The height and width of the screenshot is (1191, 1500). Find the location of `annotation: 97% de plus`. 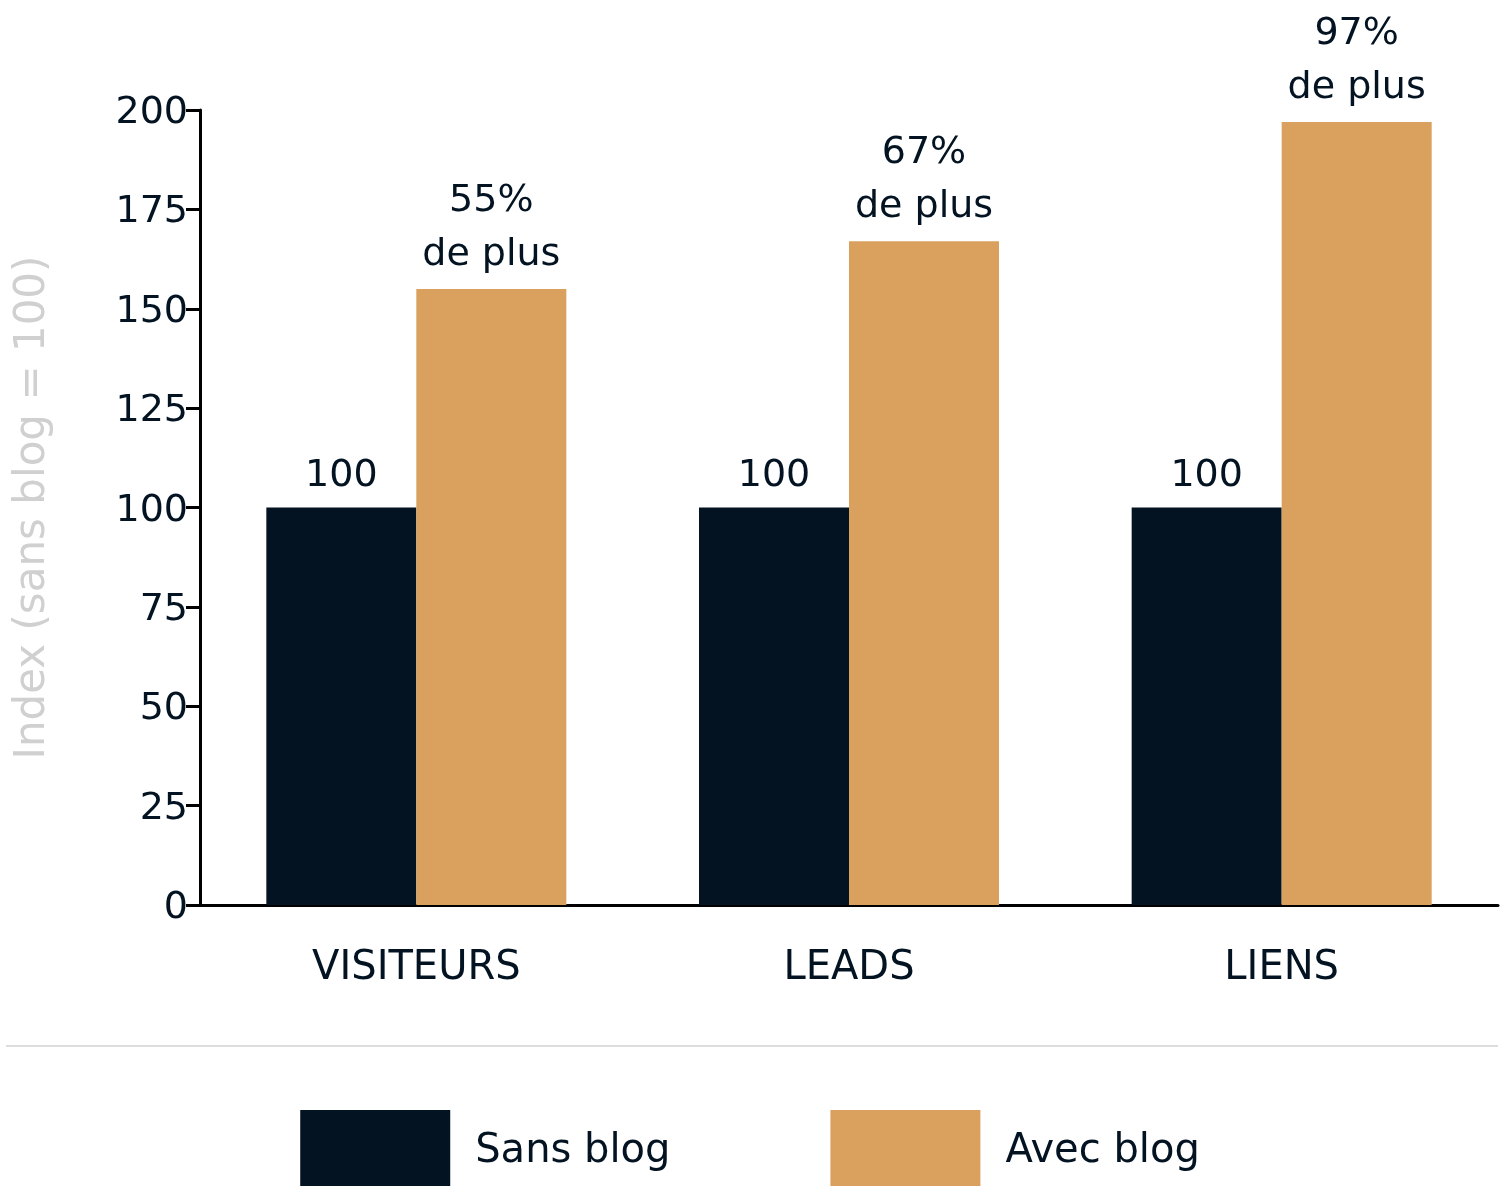

annotation: 97% de plus is located at coordinates (1356, 57).